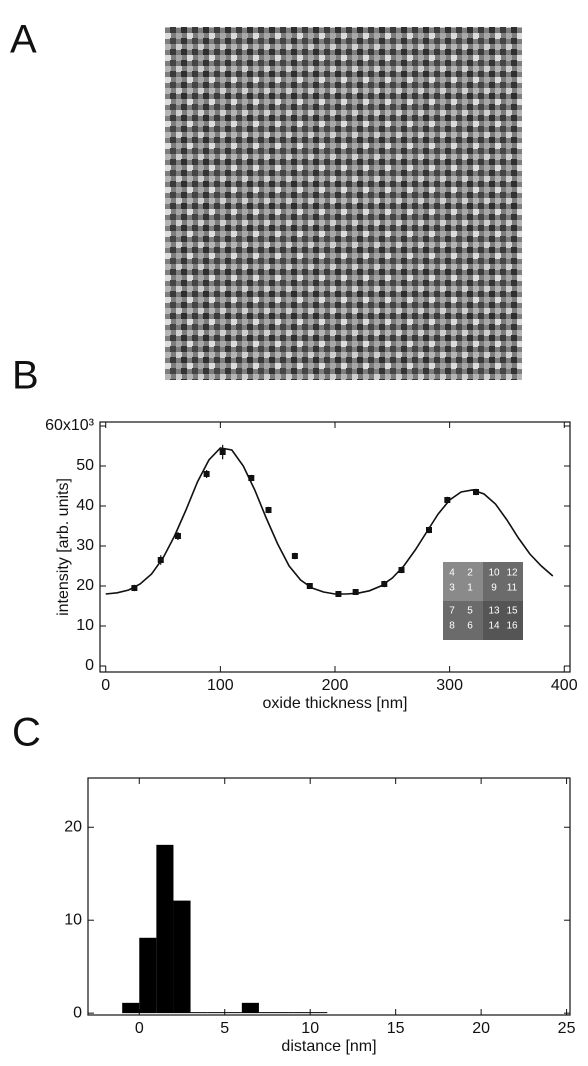  I want to click on inset-label: 3, so click(452, 588).